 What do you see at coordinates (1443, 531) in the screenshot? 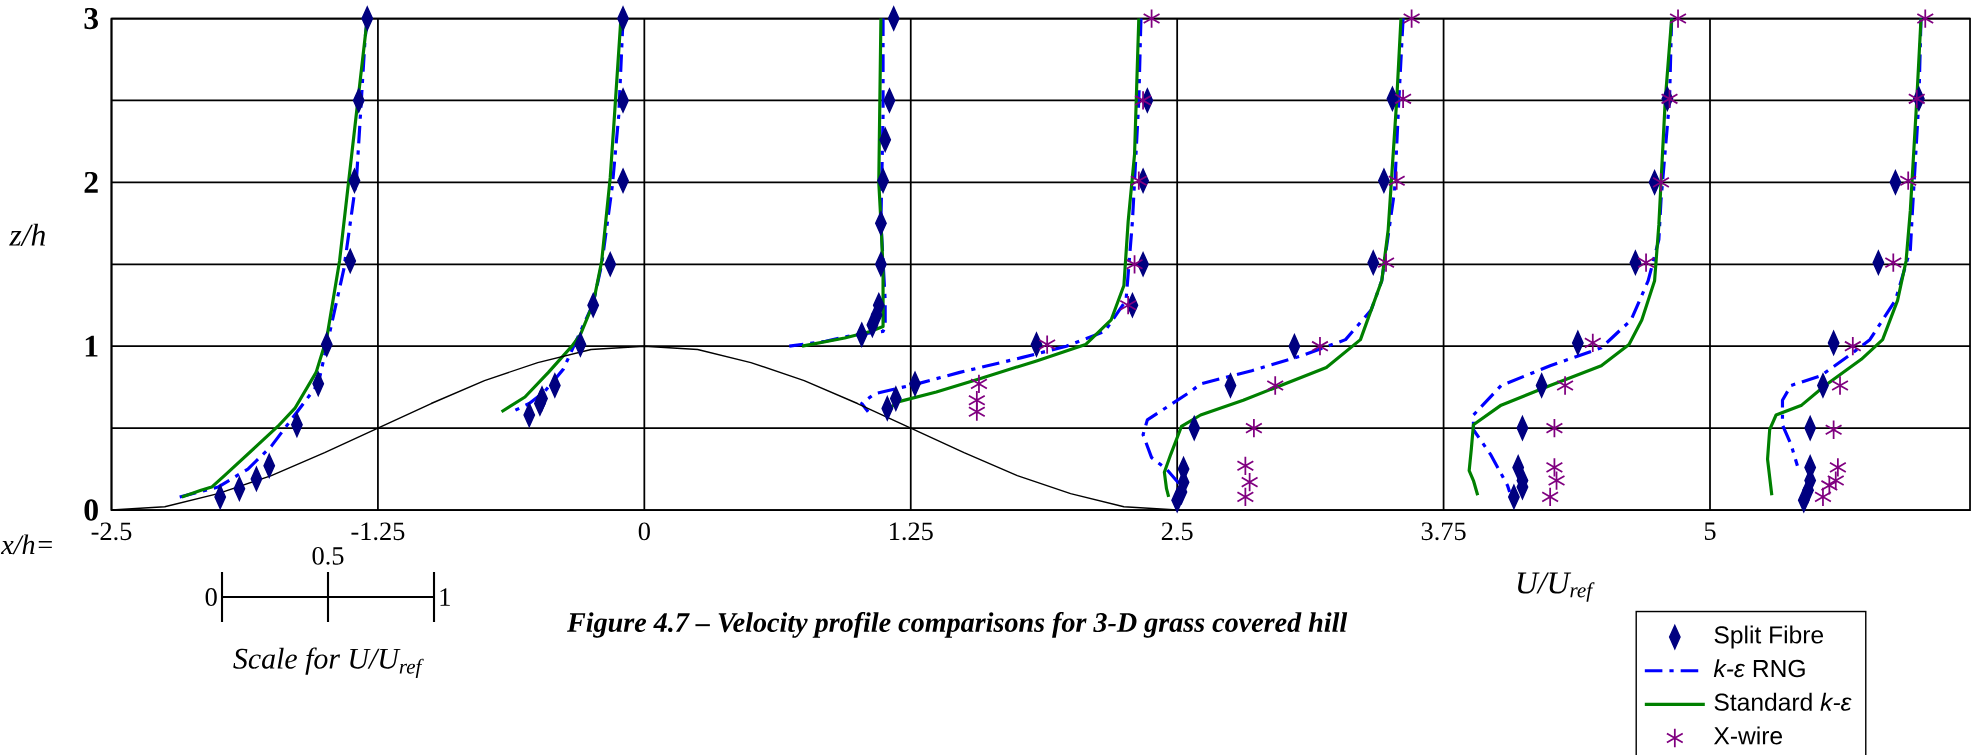
I see `x-tick-label: 3.75` at bounding box center [1443, 531].